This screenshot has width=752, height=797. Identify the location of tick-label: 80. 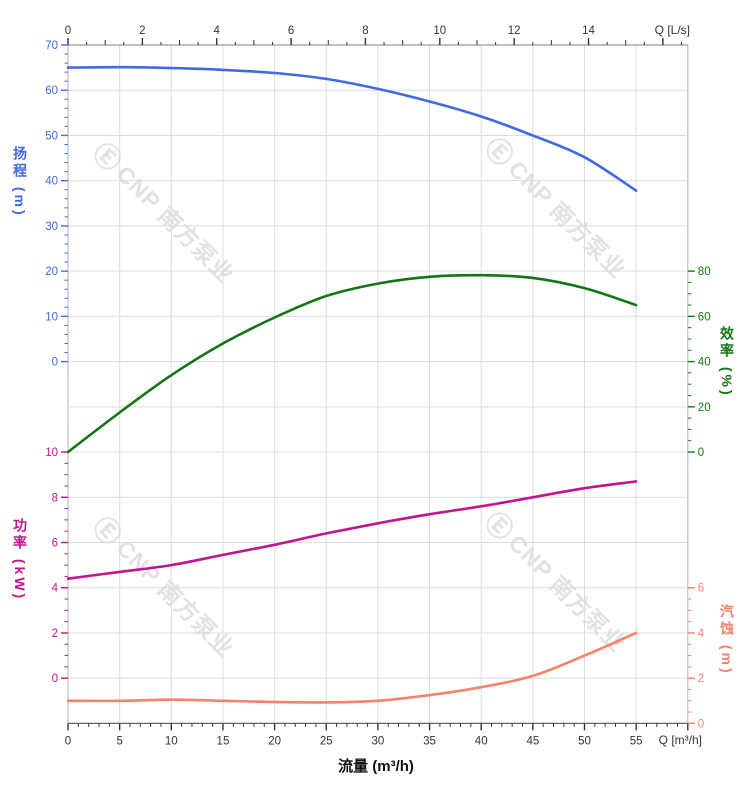
(704, 272).